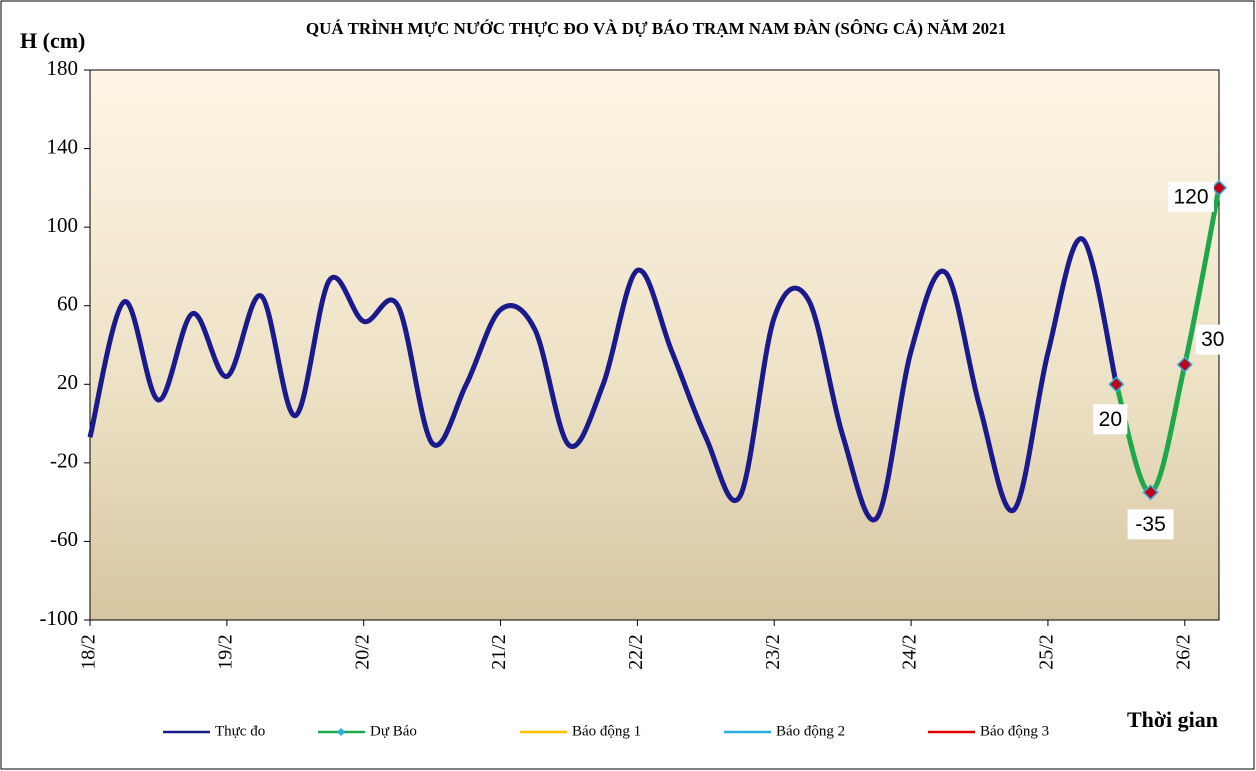  Describe the element at coordinates (606, 731) in the screenshot. I see `legend-label: Báo động 1` at that location.